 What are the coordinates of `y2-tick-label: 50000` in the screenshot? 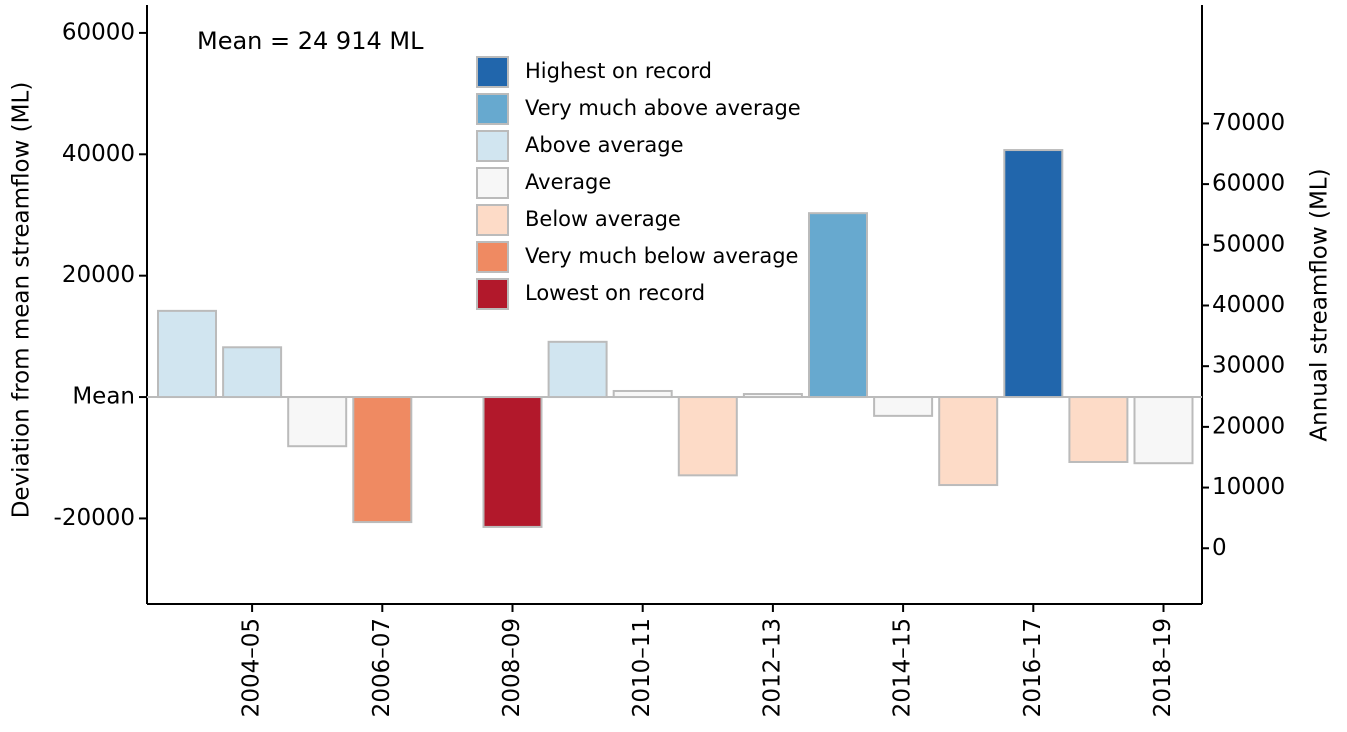 It's located at (1248, 244).